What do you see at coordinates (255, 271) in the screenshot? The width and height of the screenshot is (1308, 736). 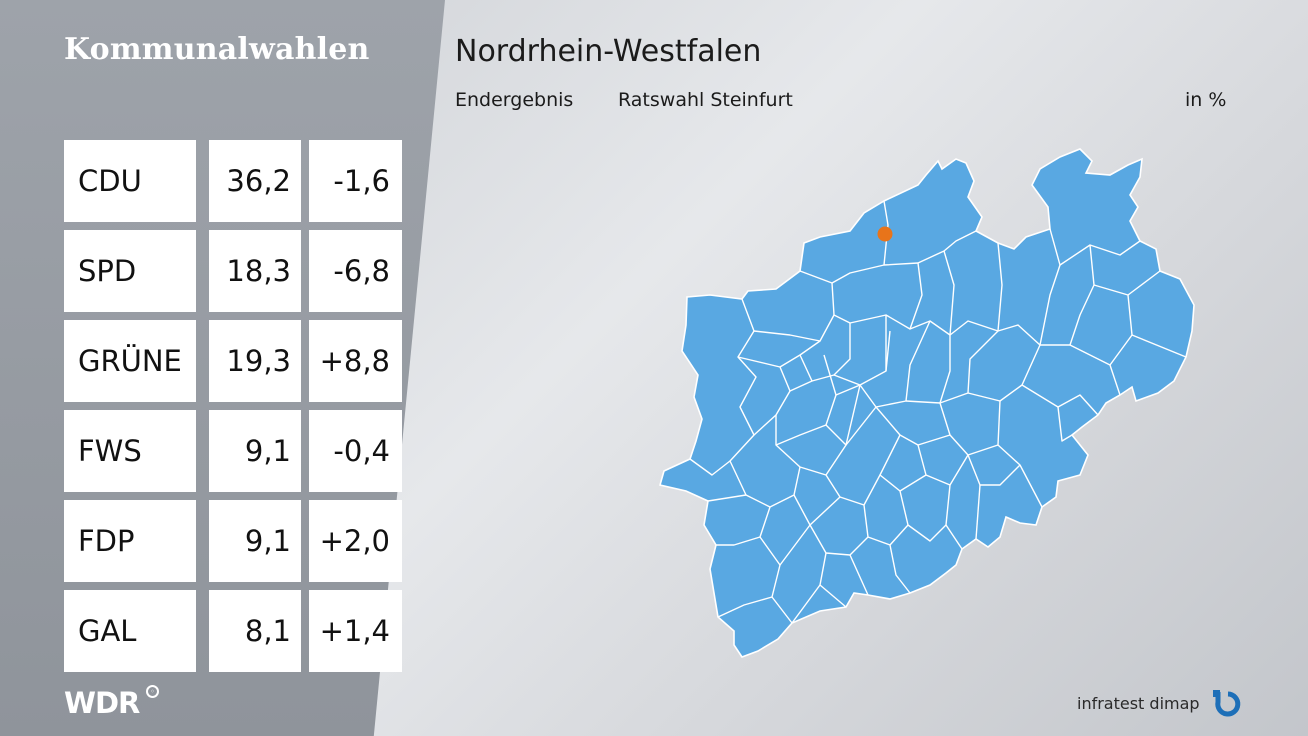 I see `party-result: 18,3` at bounding box center [255, 271].